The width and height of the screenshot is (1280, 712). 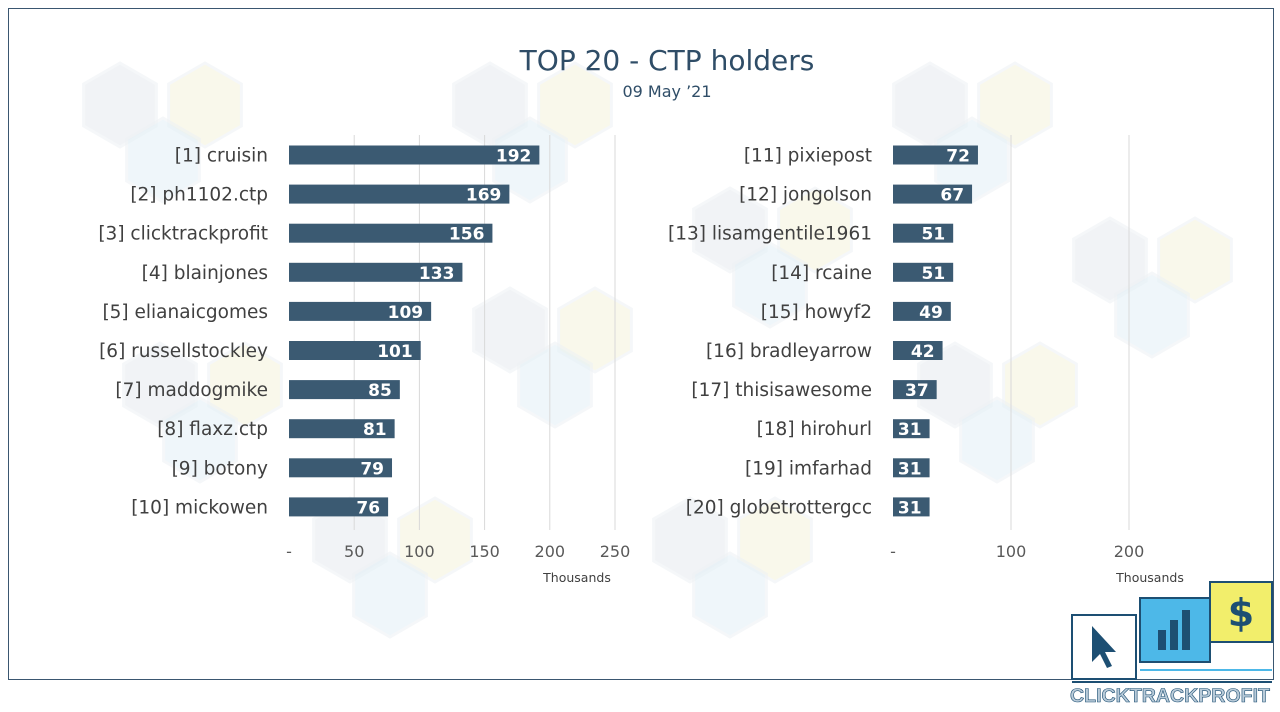 What do you see at coordinates (666, 91) in the screenshot?
I see `chart-subtitle: 09 May ’21` at bounding box center [666, 91].